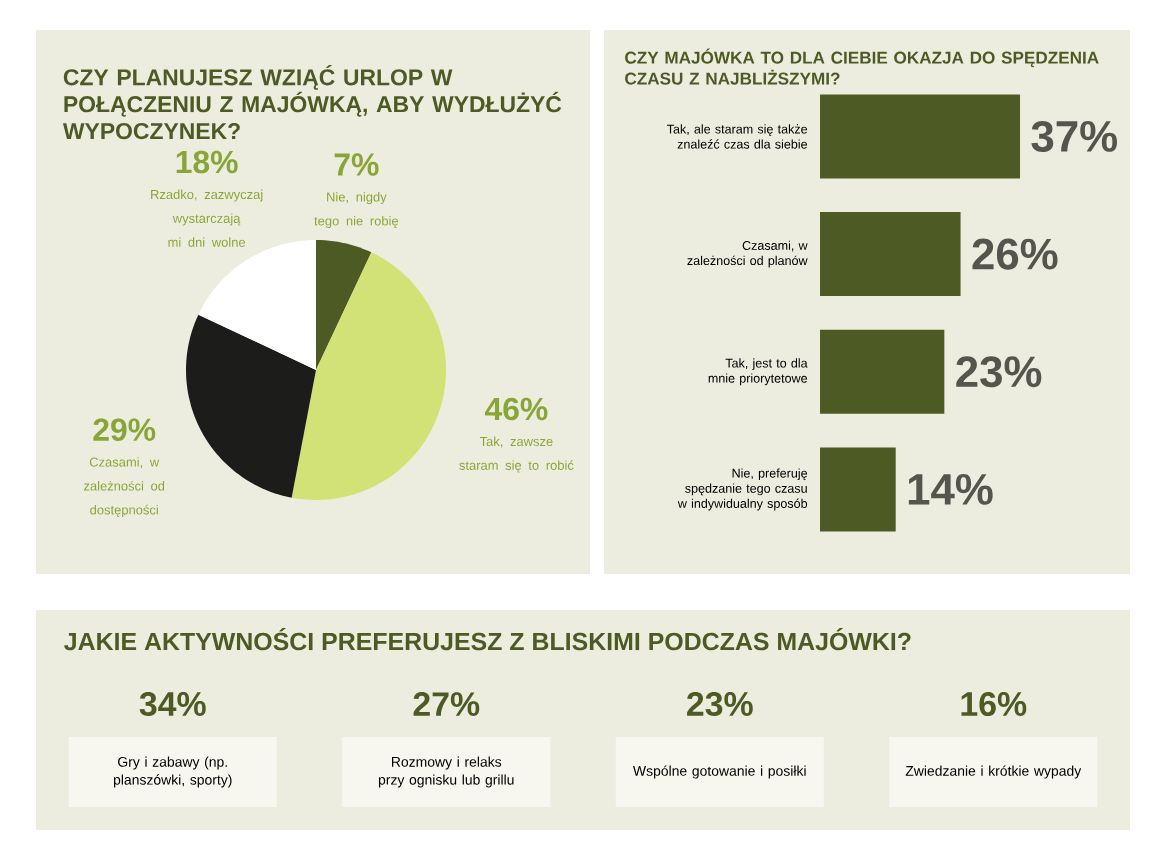 The image size is (1152, 864). What do you see at coordinates (487, 639) in the screenshot?
I see `text: JAKIE AKTYWNOŚCI PREFERUJESZ Z BLISKIMI PODCZAS MAJÓWKI?` at bounding box center [487, 639].